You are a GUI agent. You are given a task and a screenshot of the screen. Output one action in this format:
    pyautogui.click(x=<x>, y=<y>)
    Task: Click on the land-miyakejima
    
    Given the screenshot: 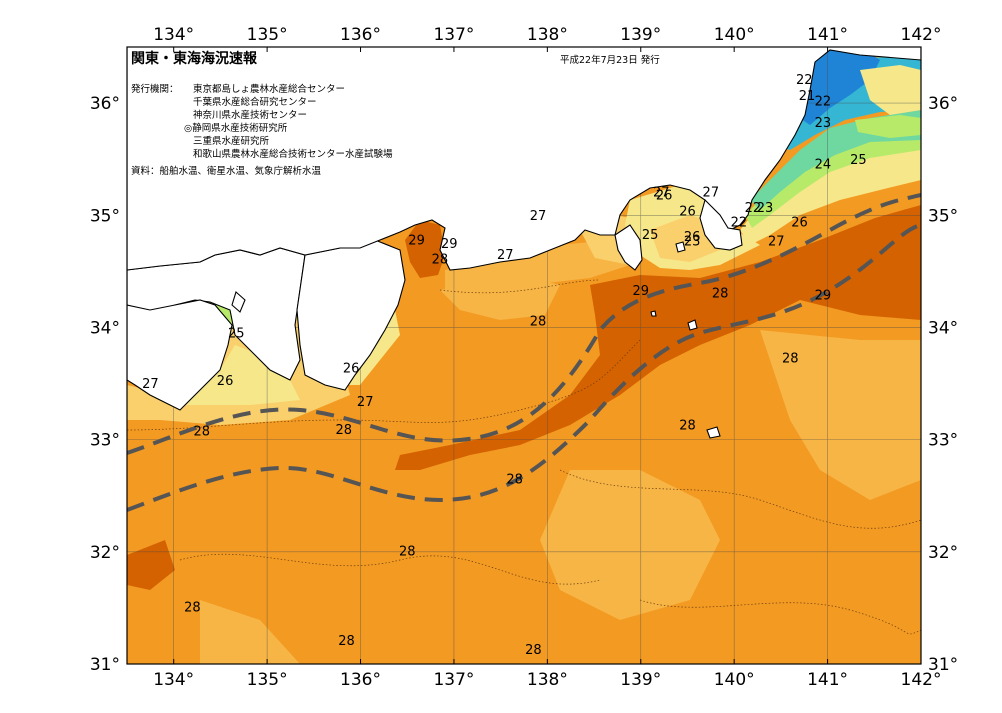 What is the action you would take?
    pyautogui.click(x=692, y=325)
    